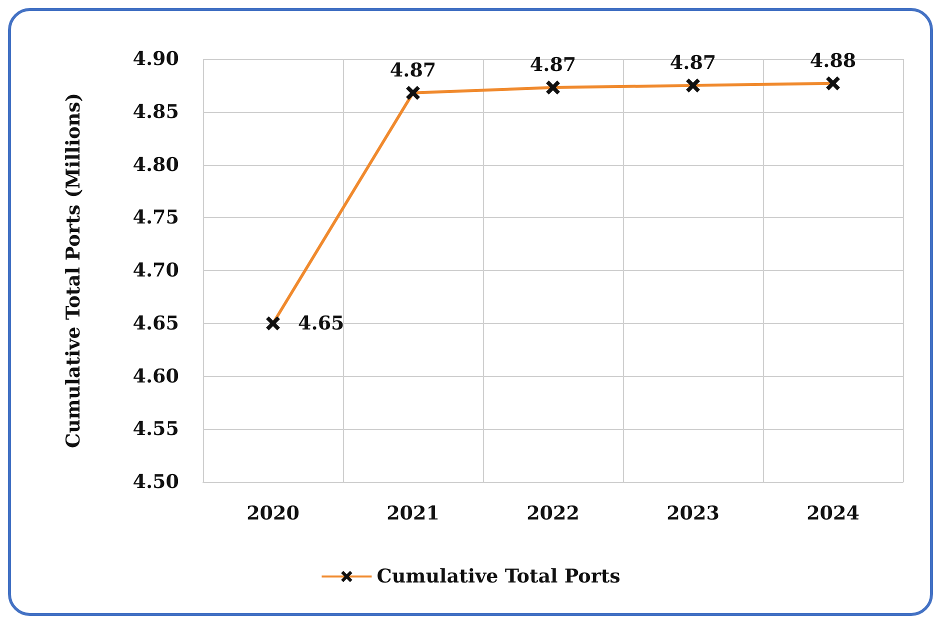 The height and width of the screenshot is (628, 945). What do you see at coordinates (155, 111) in the screenshot?
I see `y-tick-label: 4.85` at bounding box center [155, 111].